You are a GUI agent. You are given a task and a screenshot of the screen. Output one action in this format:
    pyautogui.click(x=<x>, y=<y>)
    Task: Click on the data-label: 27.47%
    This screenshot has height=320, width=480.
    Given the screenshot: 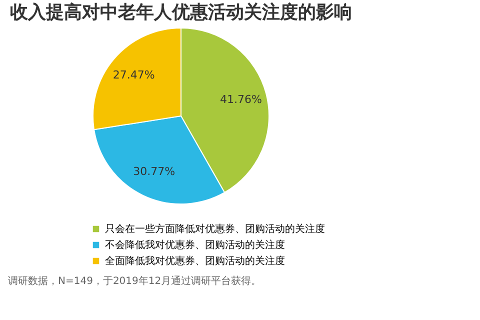 What is the action you would take?
    pyautogui.click(x=133, y=75)
    